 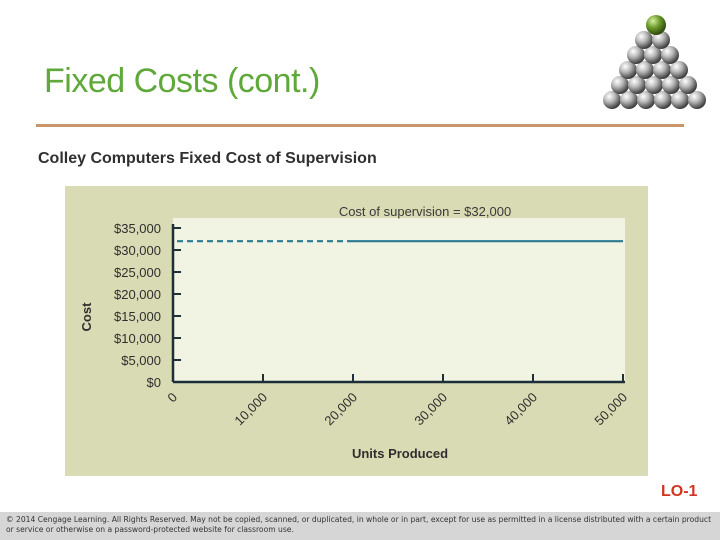 I want to click on annotation-label: Cost of supervision = $32,000, so click(x=425, y=211).